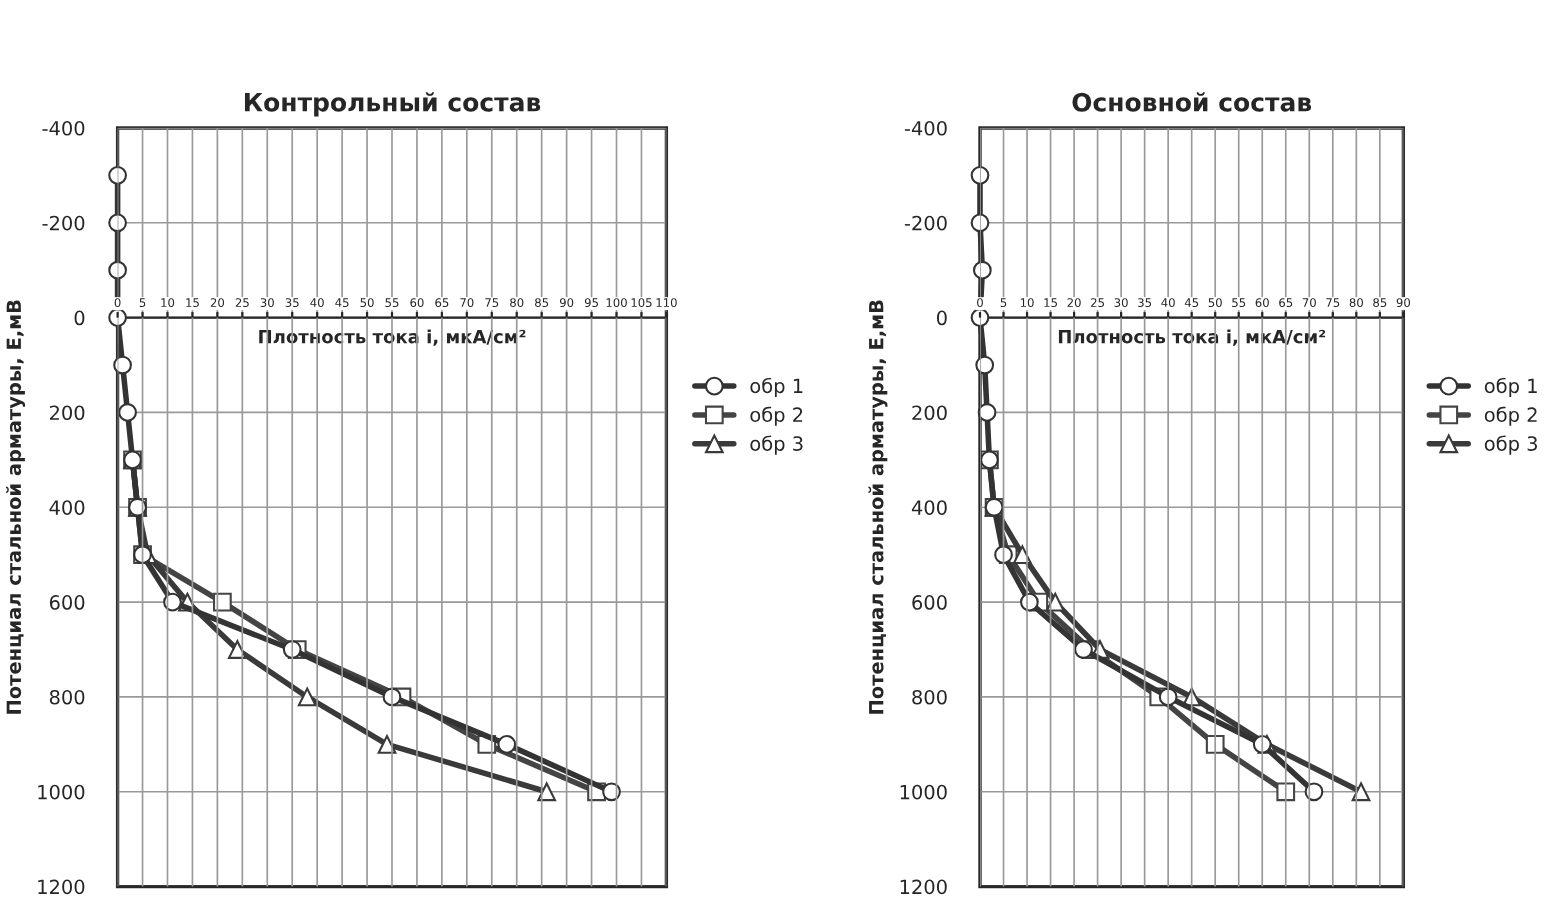 The width and height of the screenshot is (1568, 914). Describe the element at coordinates (392, 104) in the screenshot. I see `chart-title: Контрольный состав` at that location.